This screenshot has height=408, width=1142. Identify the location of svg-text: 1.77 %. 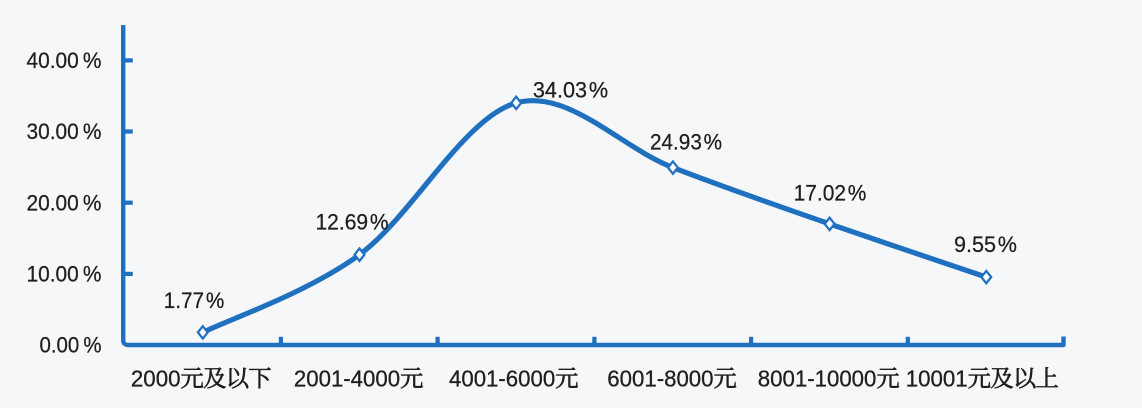
(194, 300).